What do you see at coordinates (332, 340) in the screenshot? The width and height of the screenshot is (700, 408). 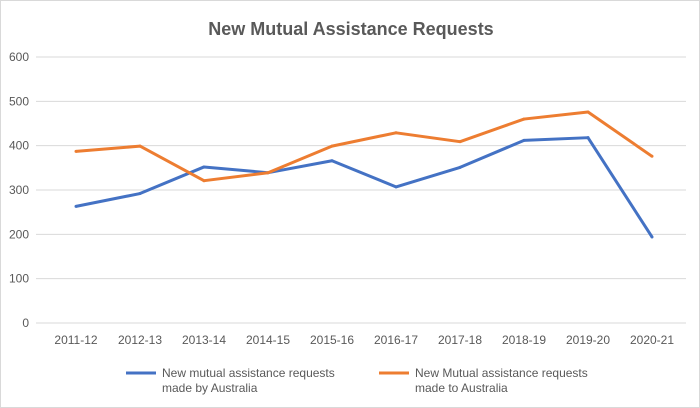 I see `x-tick-label: 2015-16` at bounding box center [332, 340].